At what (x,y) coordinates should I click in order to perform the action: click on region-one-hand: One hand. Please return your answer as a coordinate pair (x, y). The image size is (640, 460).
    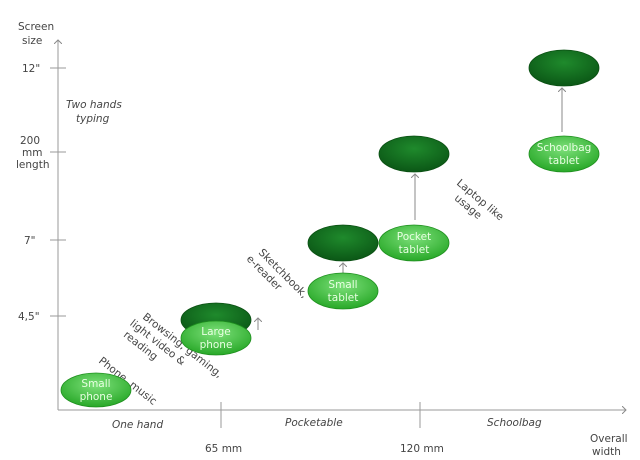
    Looking at the image, I should click on (137, 425).